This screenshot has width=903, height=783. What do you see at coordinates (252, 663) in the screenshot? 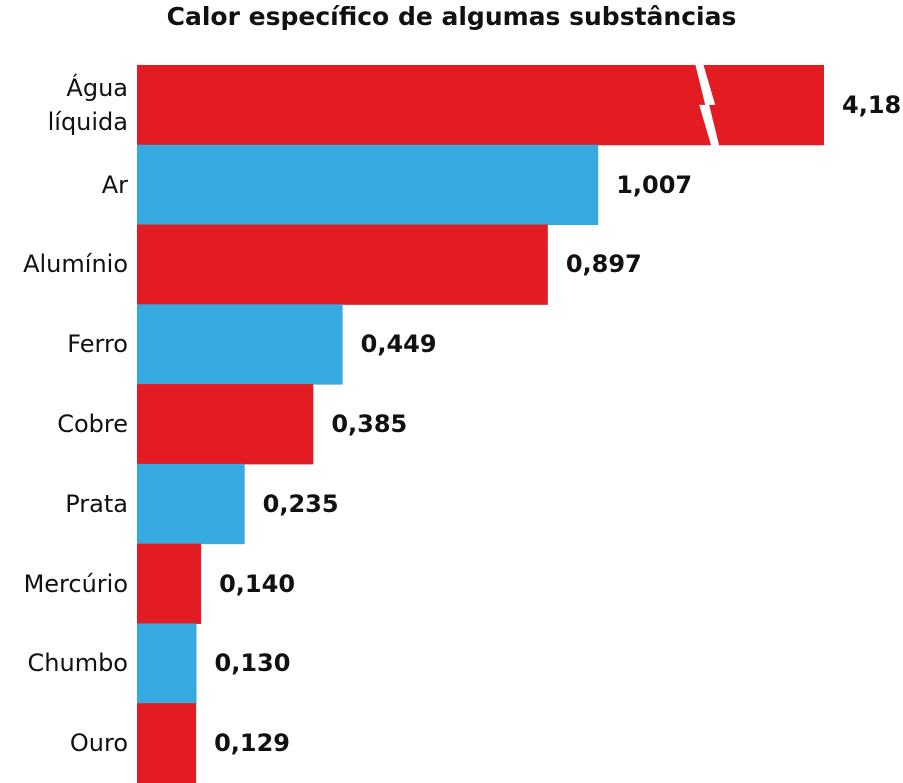
I see `value-label: 0,130` at bounding box center [252, 663].